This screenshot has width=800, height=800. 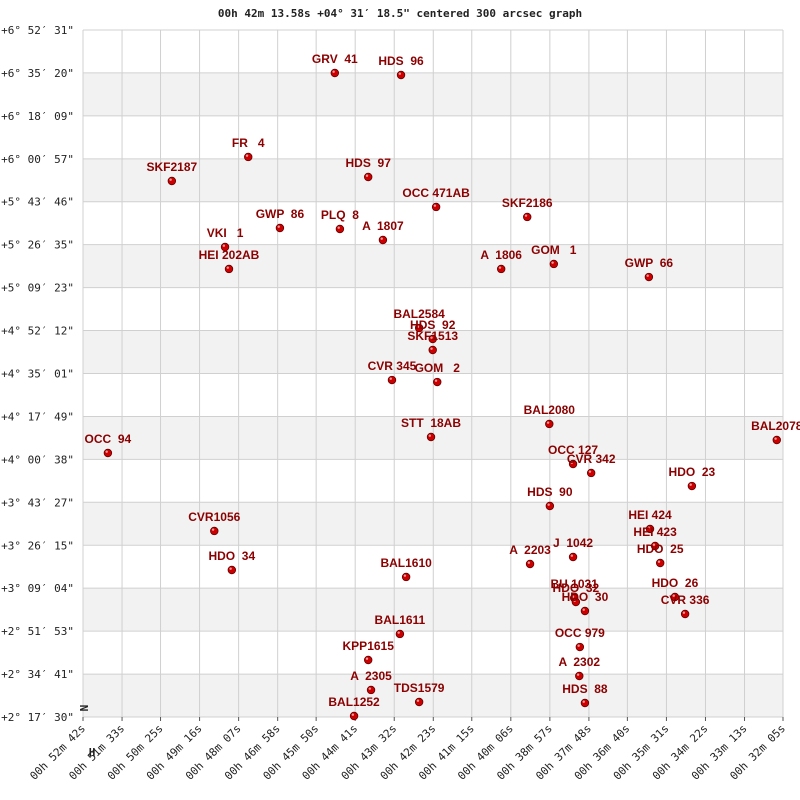 What do you see at coordinates (419, 314) in the screenshot?
I see `star-label: BAL2584` at bounding box center [419, 314].